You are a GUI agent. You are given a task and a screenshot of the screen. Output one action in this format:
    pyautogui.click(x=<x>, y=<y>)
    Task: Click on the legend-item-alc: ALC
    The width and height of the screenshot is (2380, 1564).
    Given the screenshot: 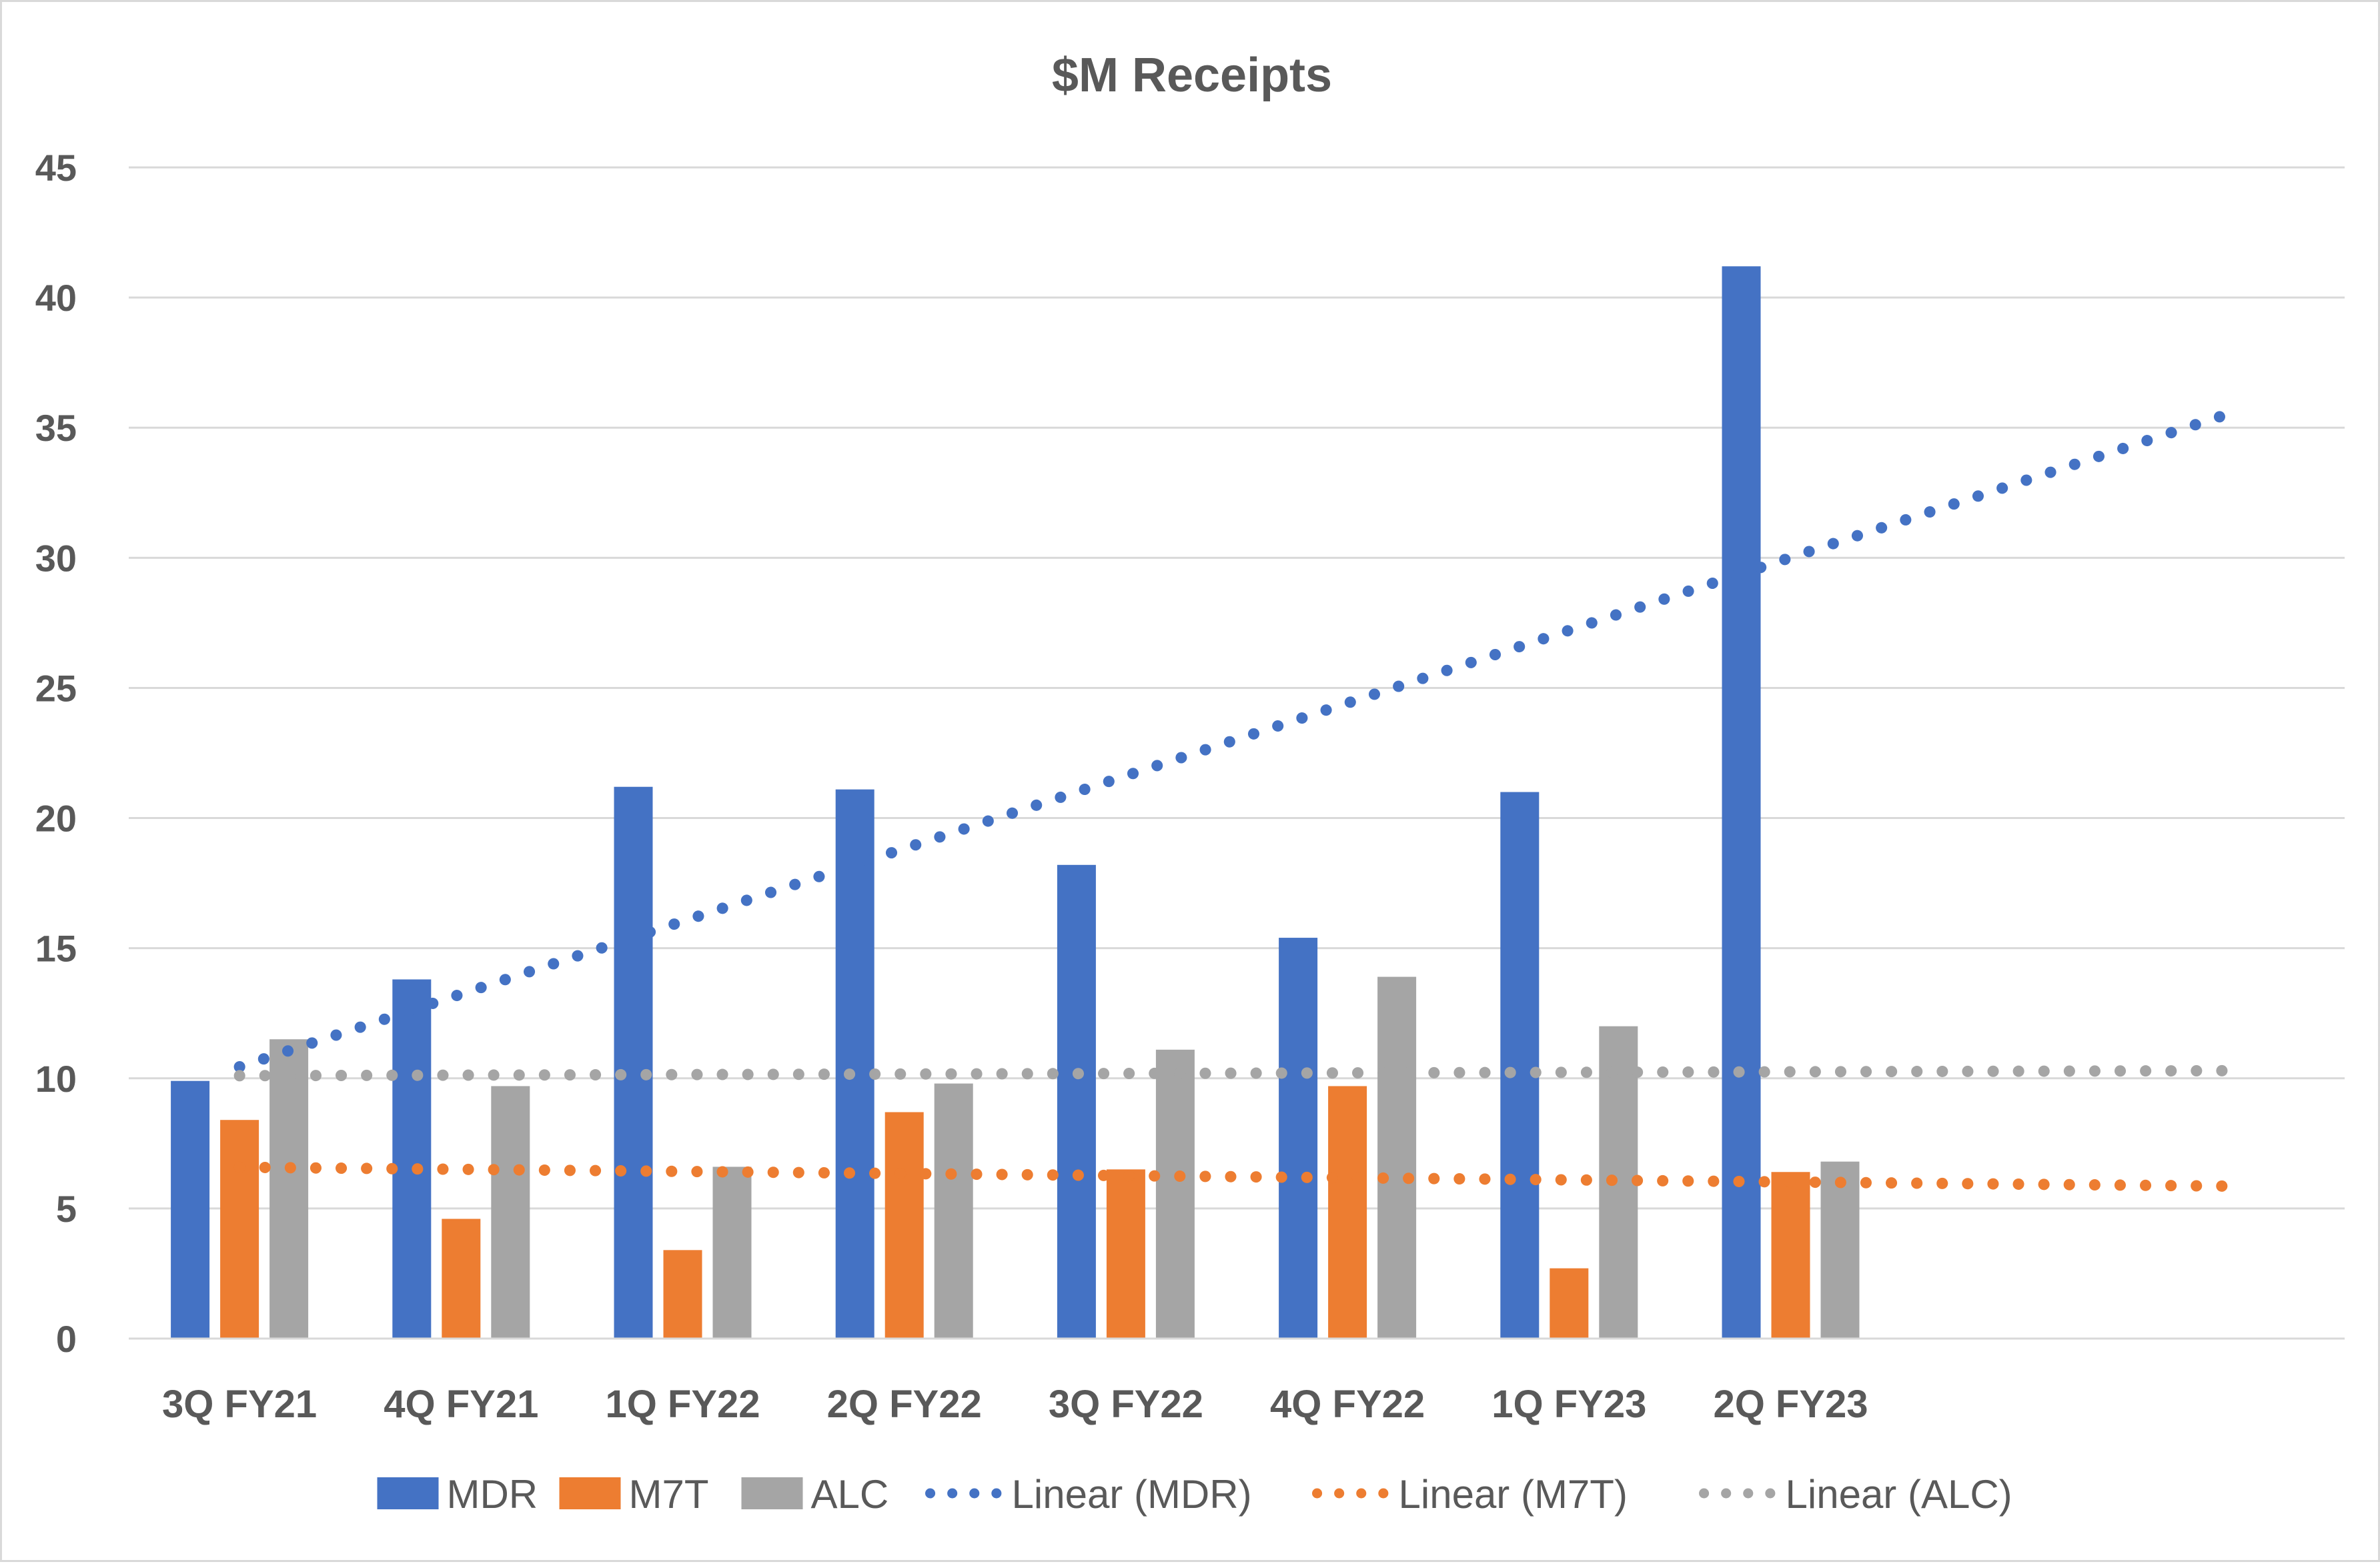 What is the action you would take?
    pyautogui.click(x=815, y=1494)
    